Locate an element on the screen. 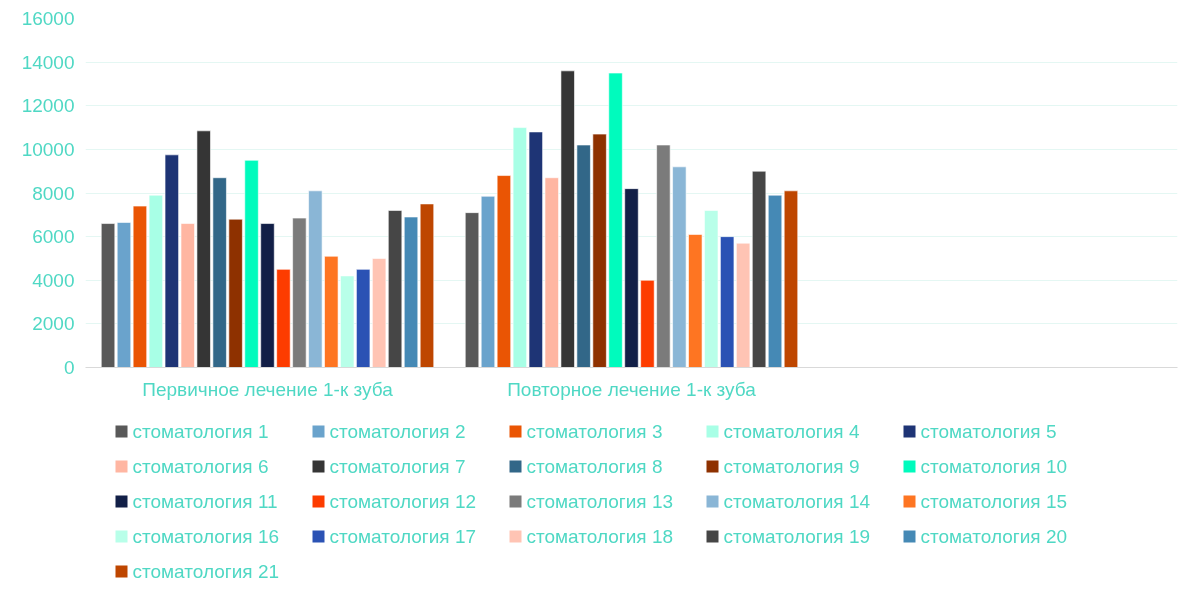 Image resolution: width=1184 pixels, height=595 pixels. legend-label: стоматология 20 is located at coordinates (994, 536).